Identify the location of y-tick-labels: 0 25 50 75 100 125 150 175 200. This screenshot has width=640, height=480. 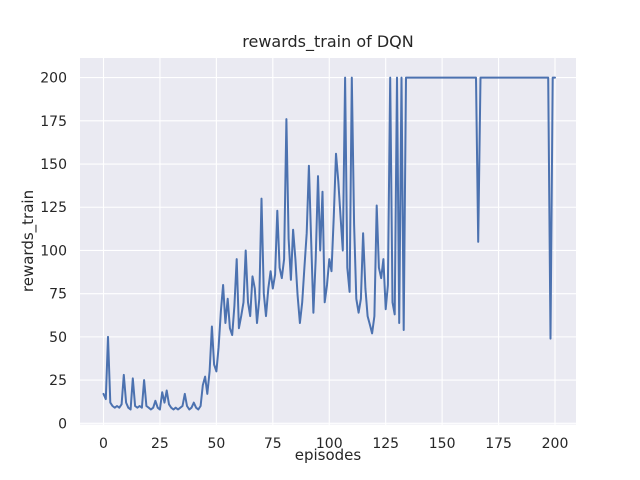
(53, 252).